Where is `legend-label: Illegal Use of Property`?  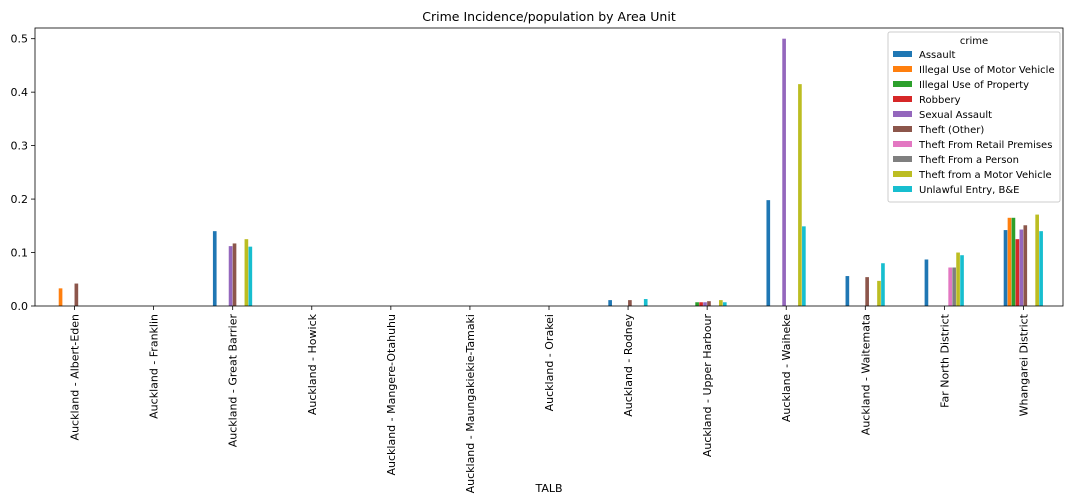
legend-label: Illegal Use of Property is located at coordinates (974, 85).